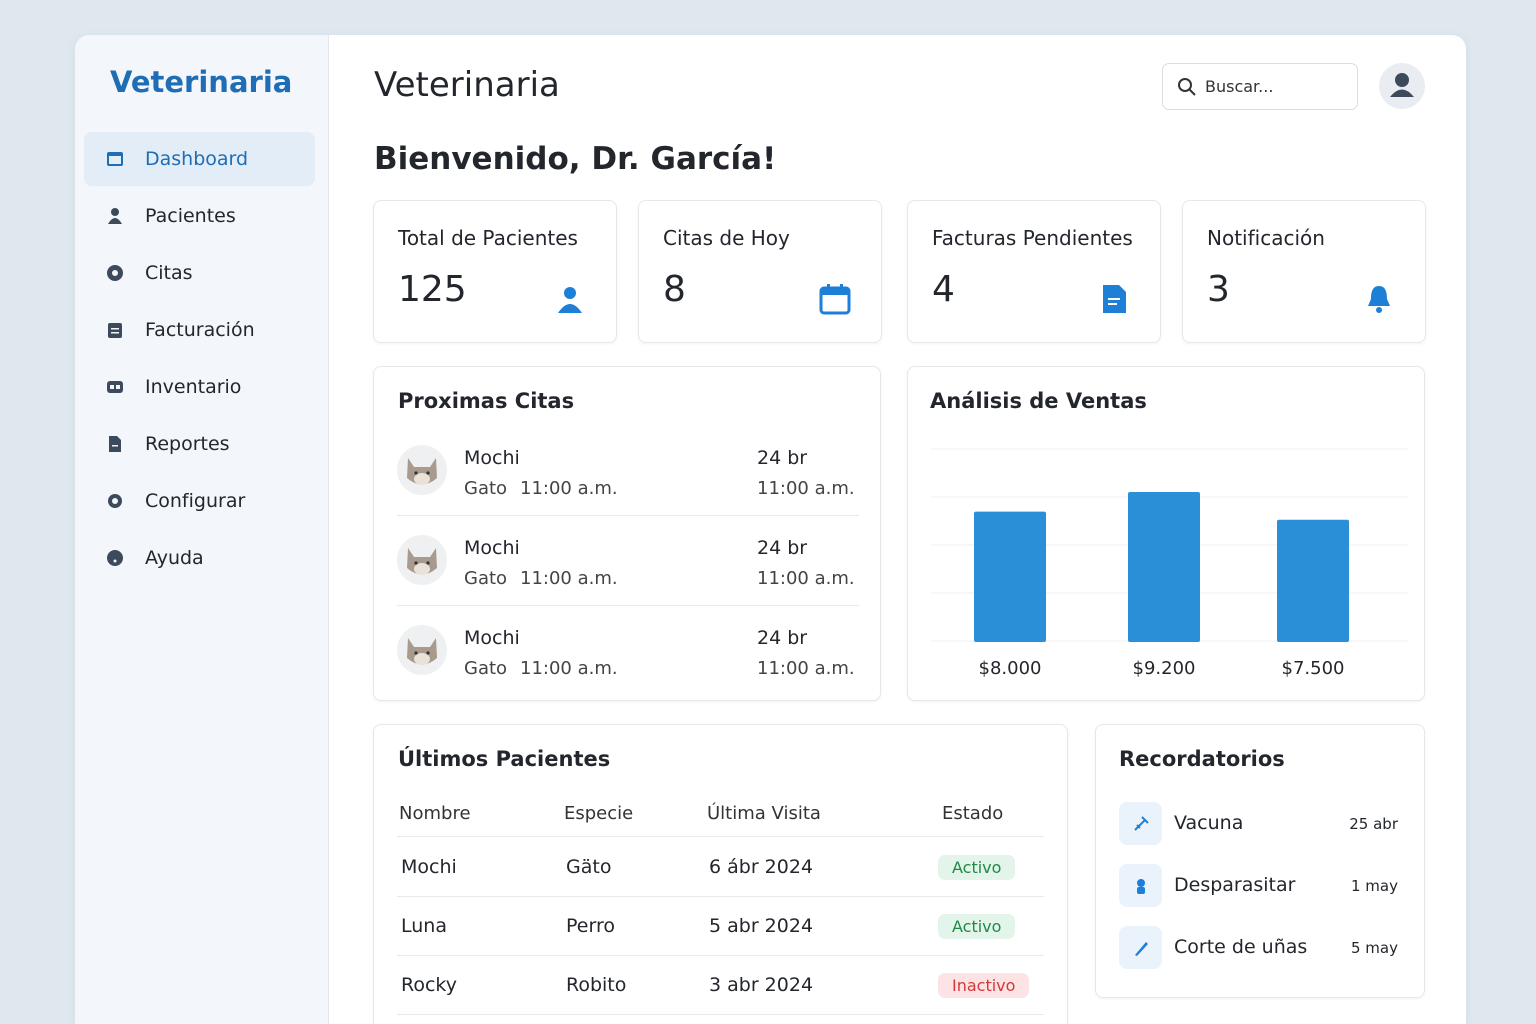 This screenshot has width=1536, height=1024. Describe the element at coordinates (435, 813) in the screenshot. I see `column-header: Nombre` at that location.